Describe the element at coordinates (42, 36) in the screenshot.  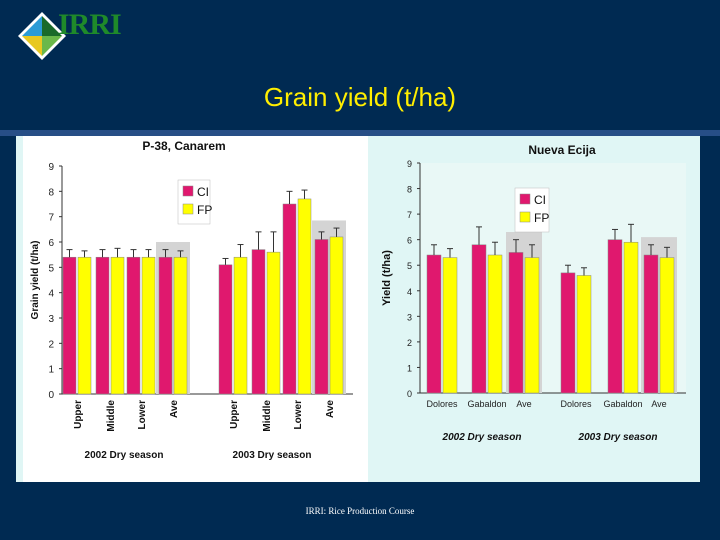
I see `irri-logo` at that location.